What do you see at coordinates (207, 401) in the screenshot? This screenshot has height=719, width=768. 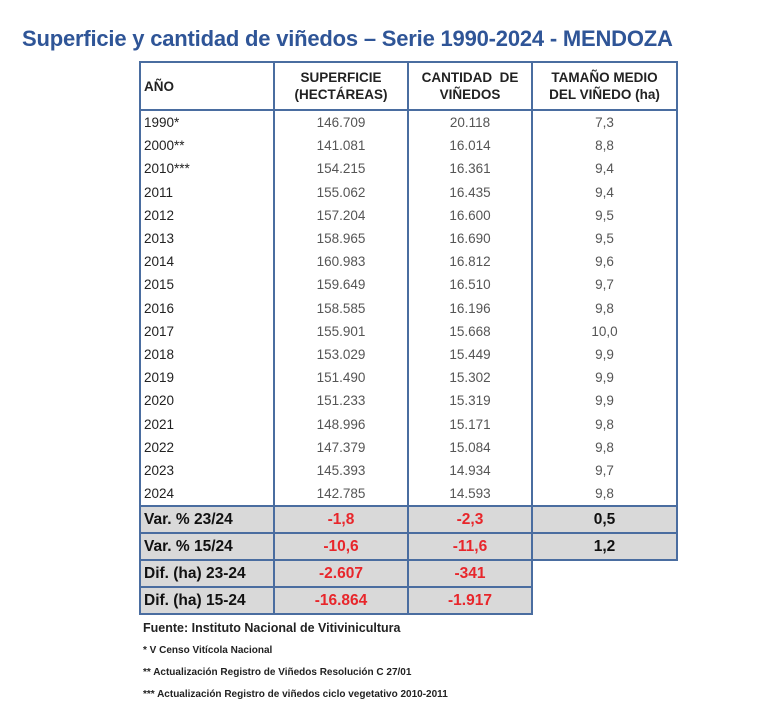 I see `year-cell: 2020` at bounding box center [207, 401].